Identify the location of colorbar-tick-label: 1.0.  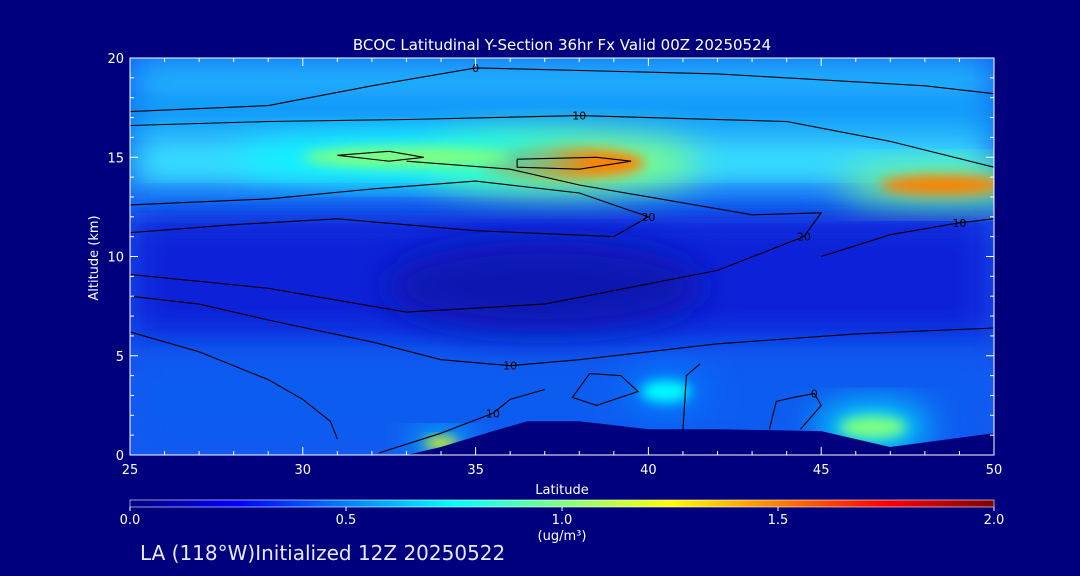
(562, 520).